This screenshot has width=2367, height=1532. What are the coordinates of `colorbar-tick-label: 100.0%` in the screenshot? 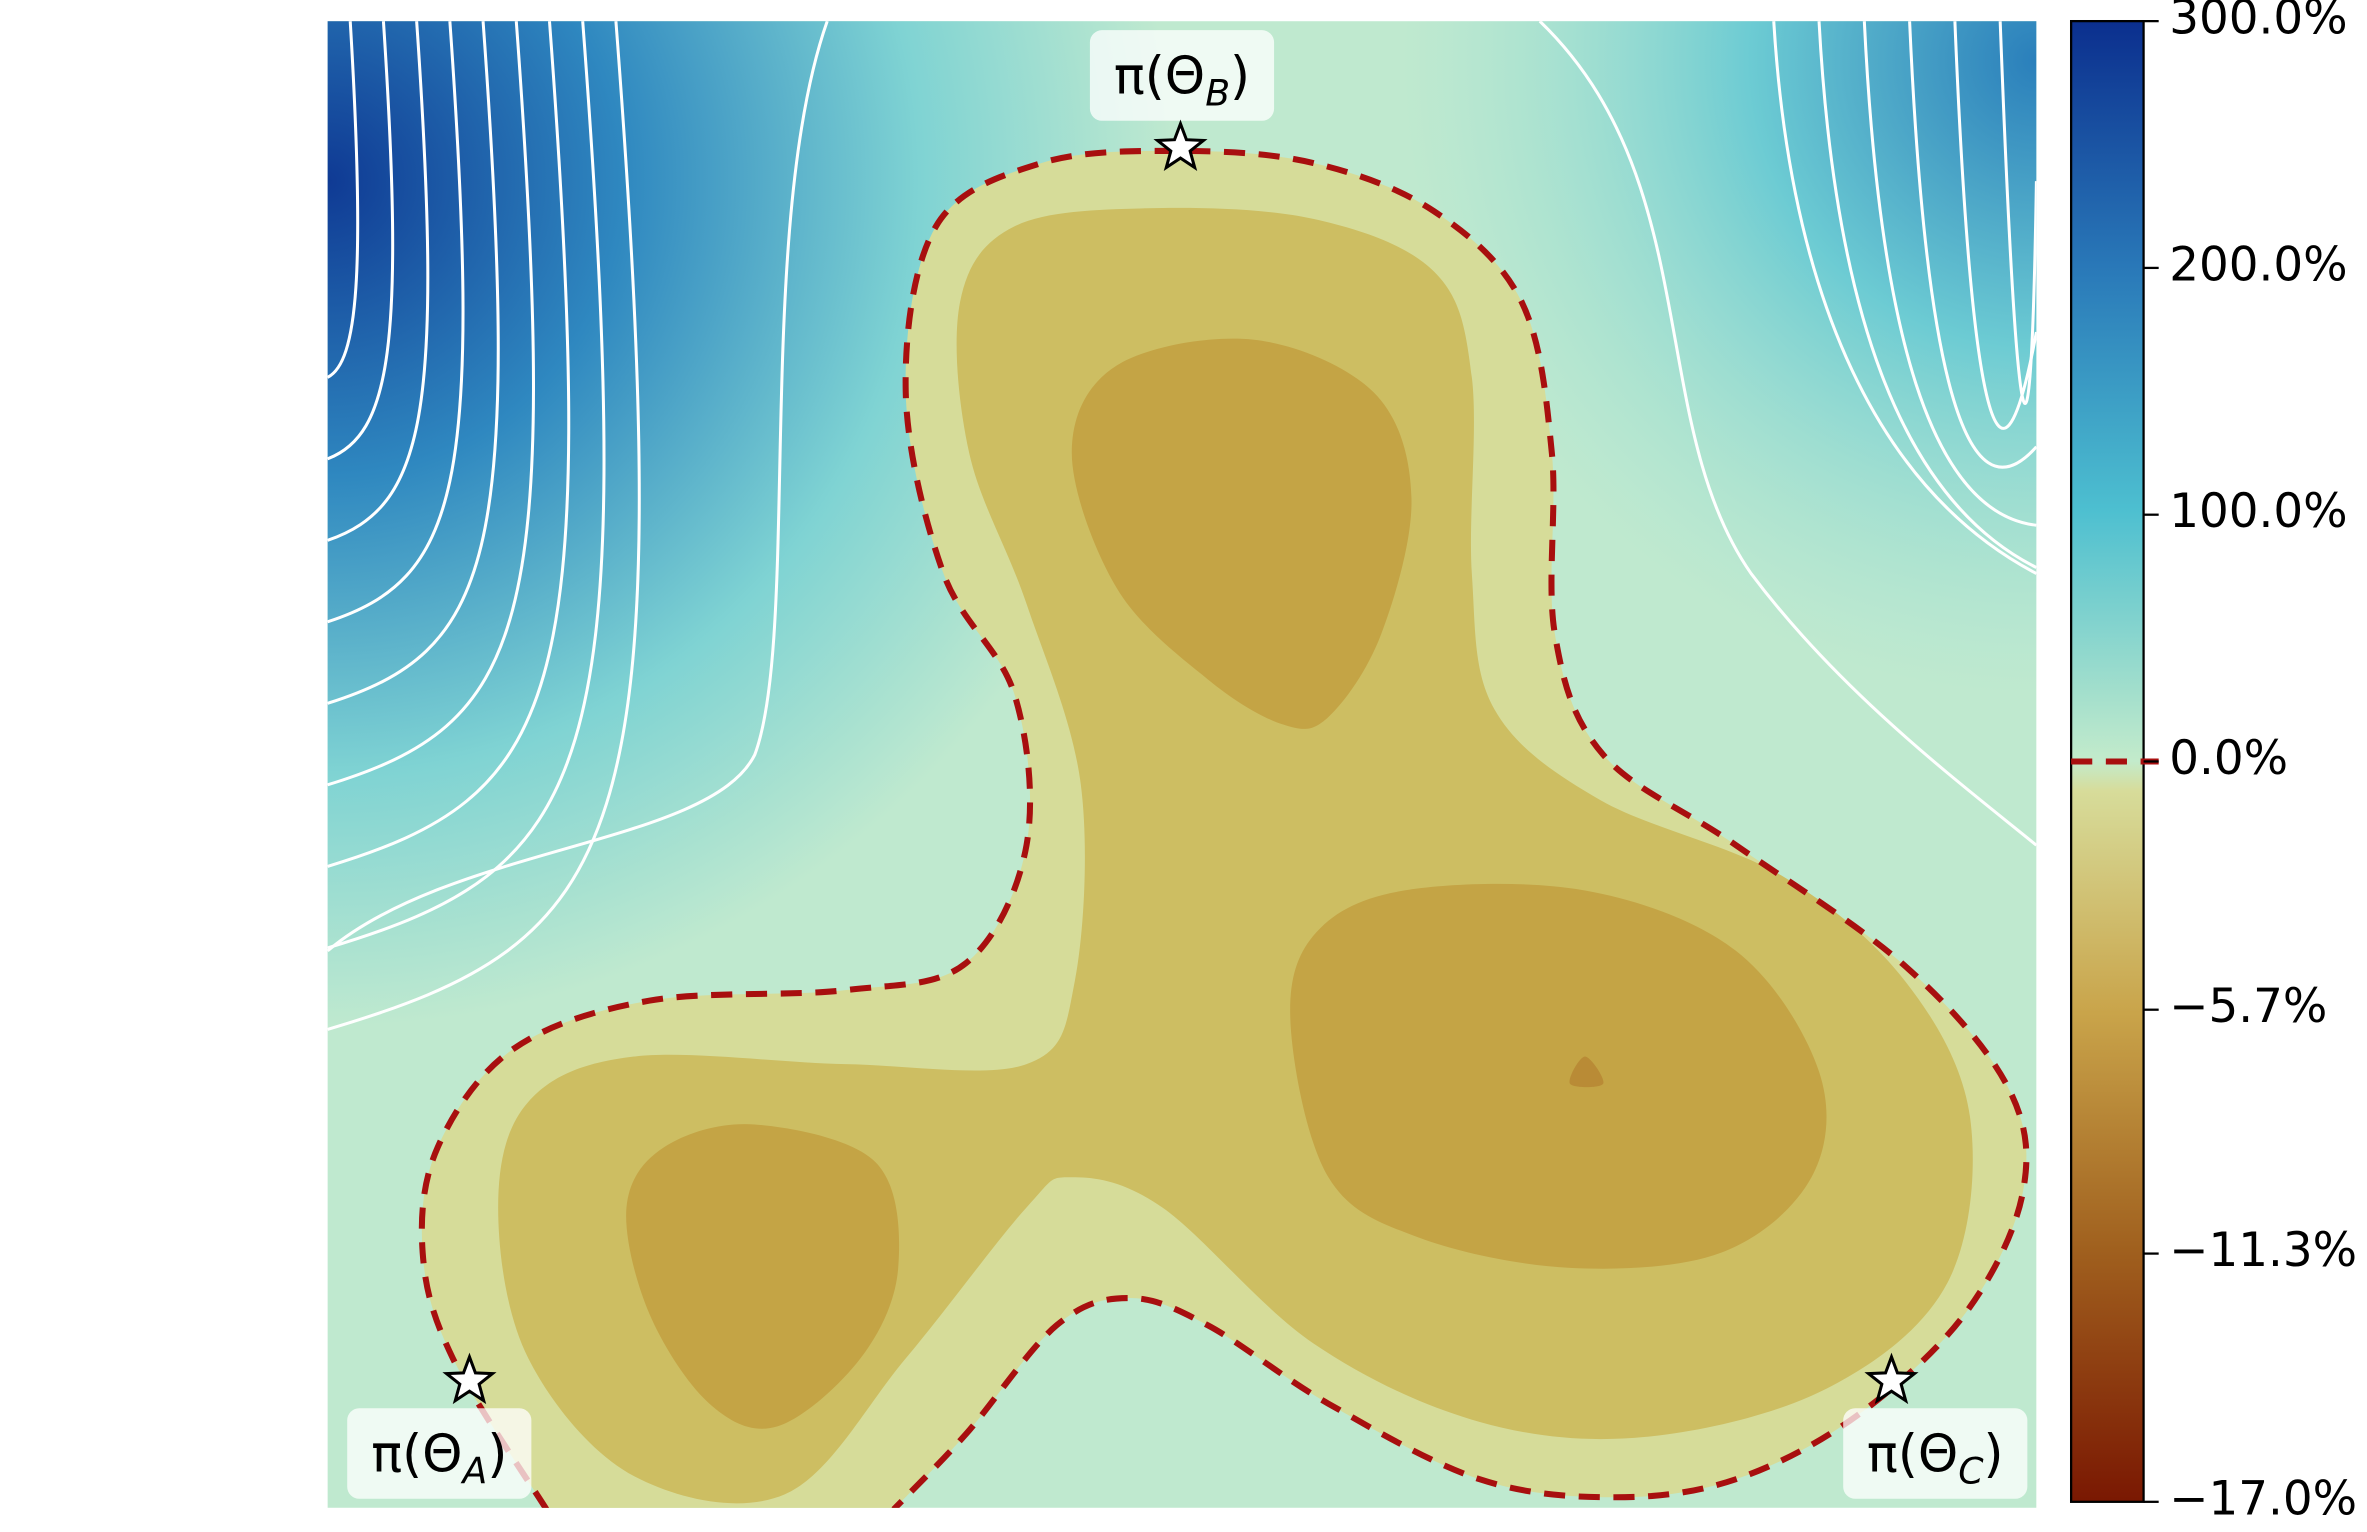 It's located at (2258, 512).